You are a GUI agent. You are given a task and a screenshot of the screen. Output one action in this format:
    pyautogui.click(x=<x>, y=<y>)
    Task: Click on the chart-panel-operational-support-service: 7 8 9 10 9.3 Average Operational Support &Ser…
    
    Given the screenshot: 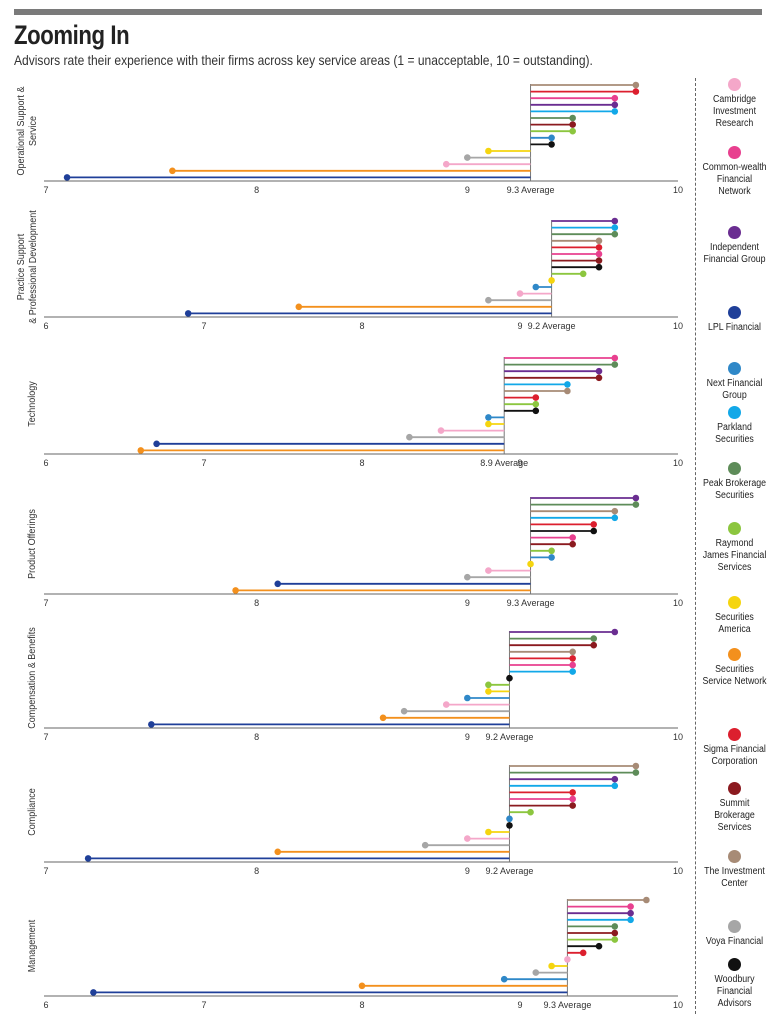 What is the action you would take?
    pyautogui.click(x=349, y=138)
    